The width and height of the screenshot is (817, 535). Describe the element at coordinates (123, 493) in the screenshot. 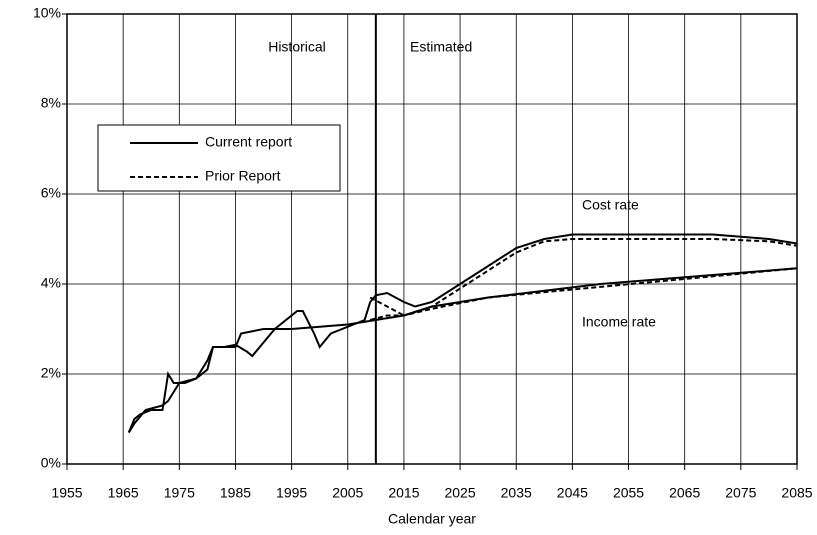

I see `x-tick-label: 1965` at that location.